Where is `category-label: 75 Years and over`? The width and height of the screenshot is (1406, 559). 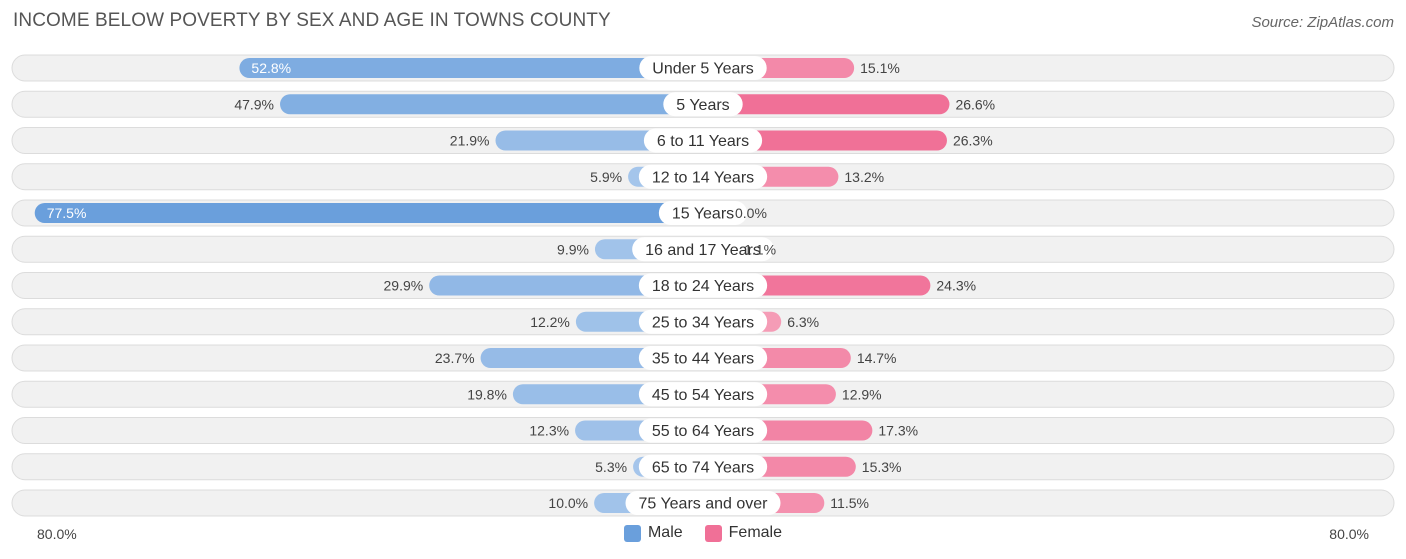
category-label: 75 Years and over is located at coordinates (704, 504).